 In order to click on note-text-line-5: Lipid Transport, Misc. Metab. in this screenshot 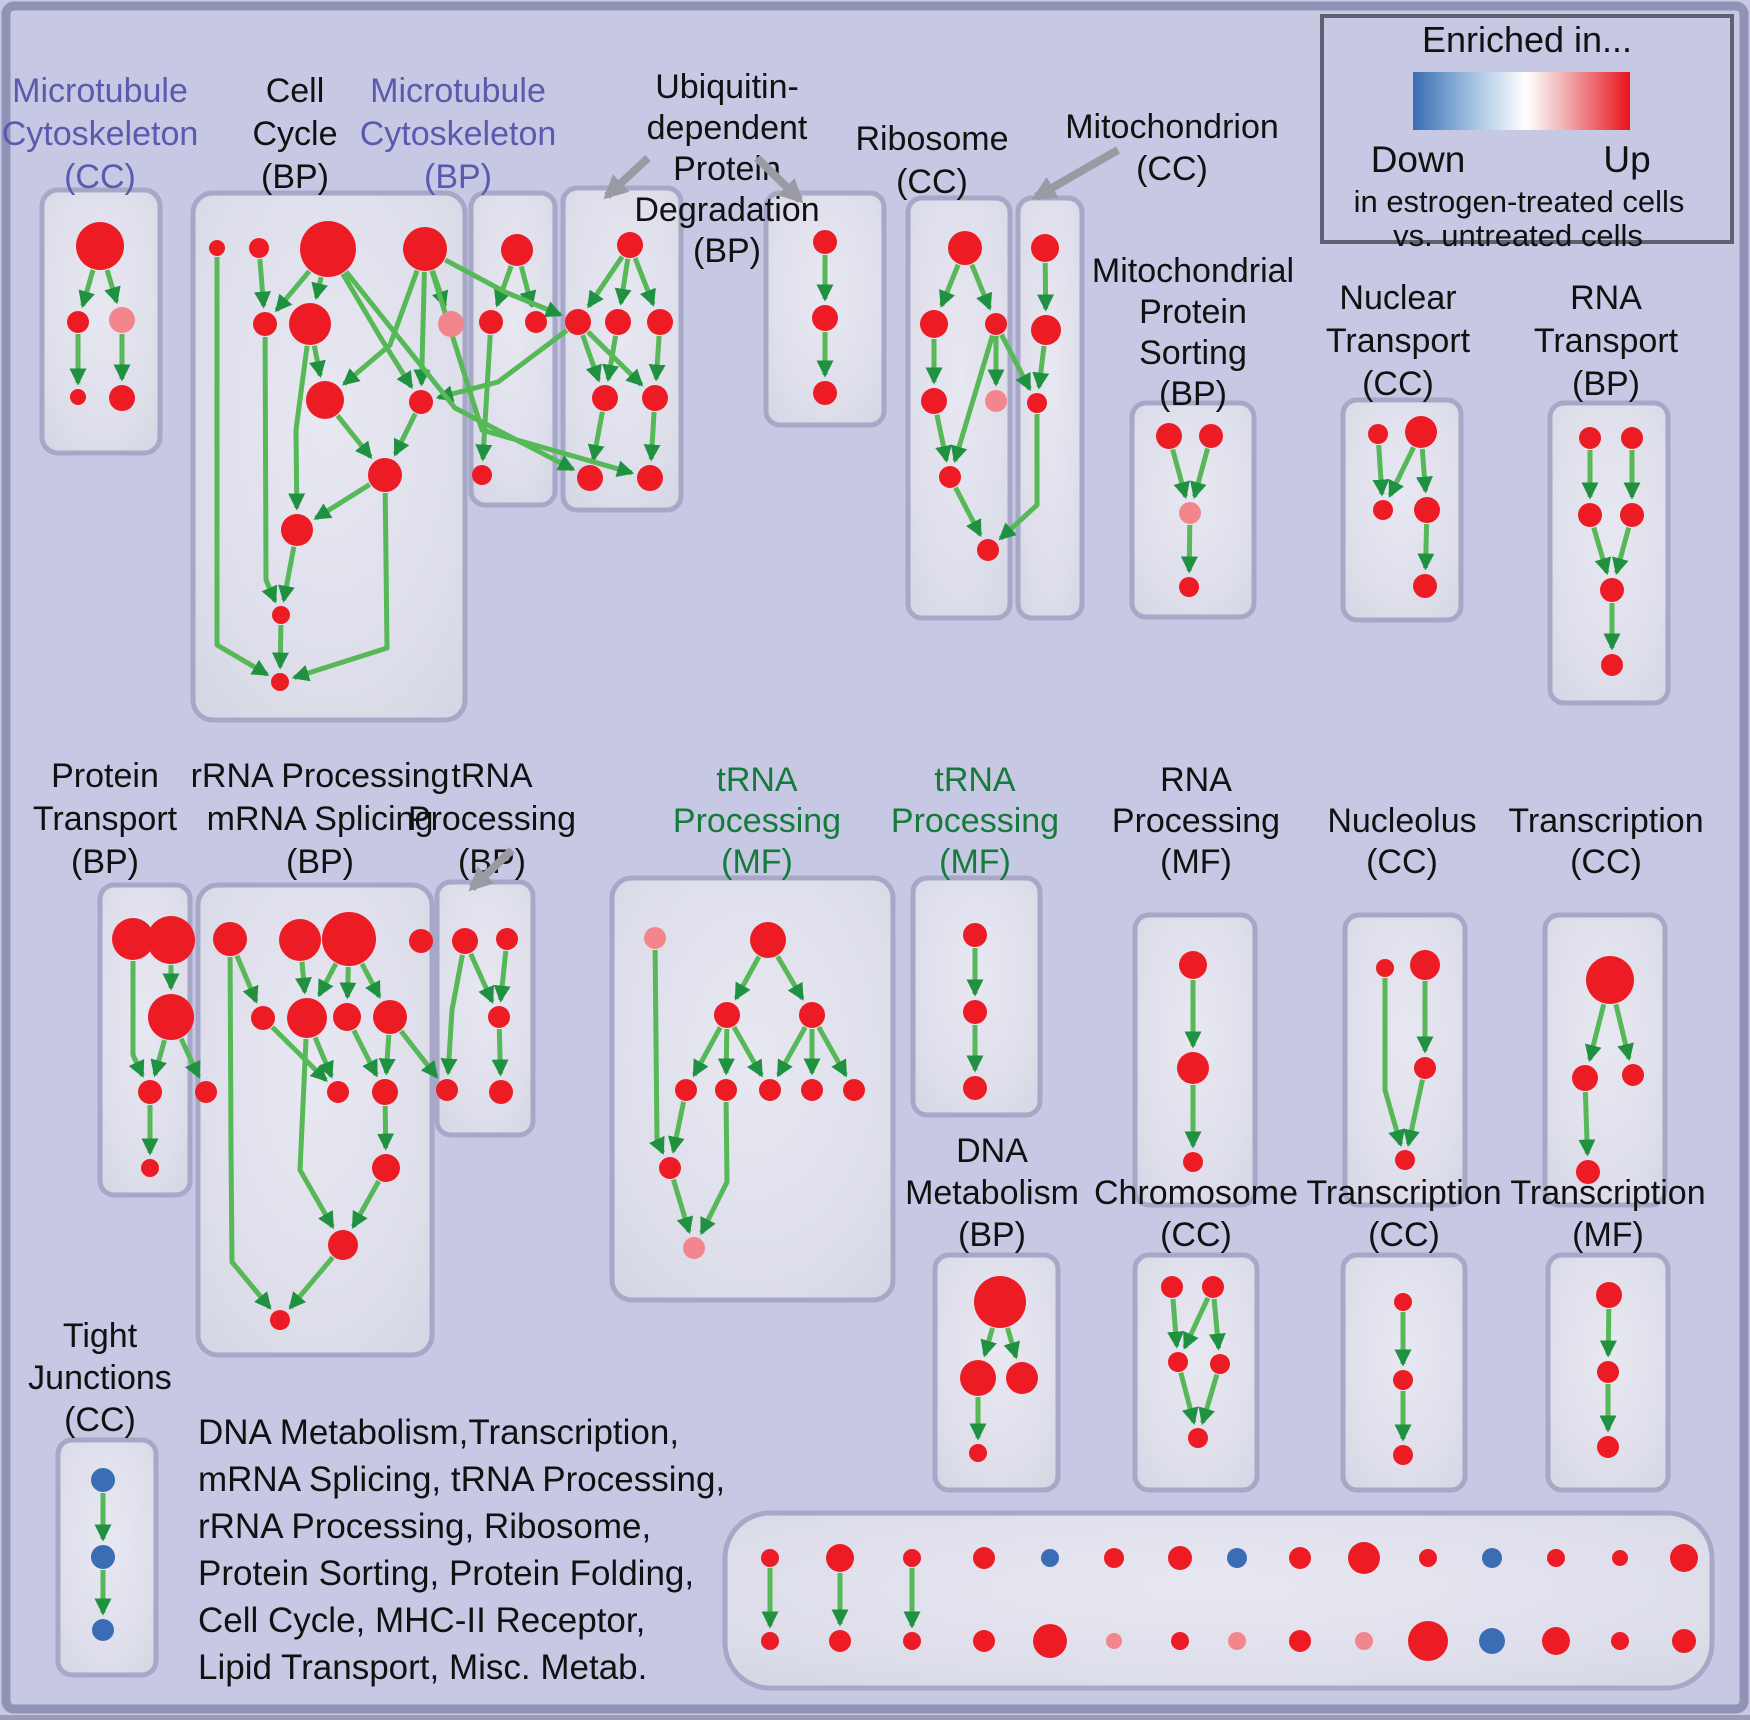, I will do `click(422, 1667)`.